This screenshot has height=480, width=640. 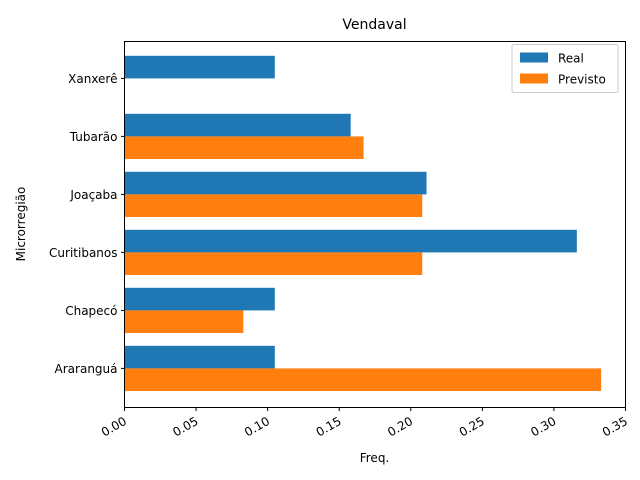 I want to click on x-tick-label: 0.20, so click(x=400, y=426).